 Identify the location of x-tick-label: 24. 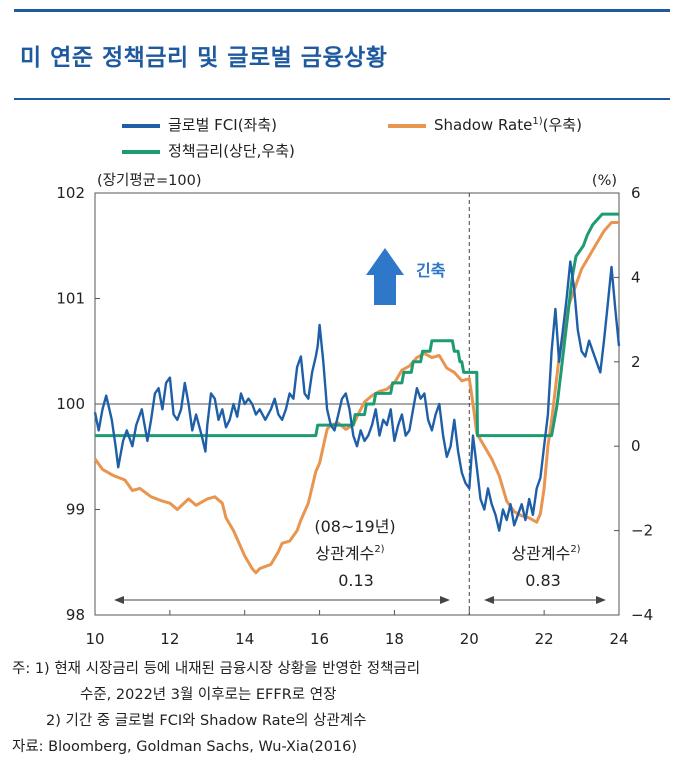
(618, 639).